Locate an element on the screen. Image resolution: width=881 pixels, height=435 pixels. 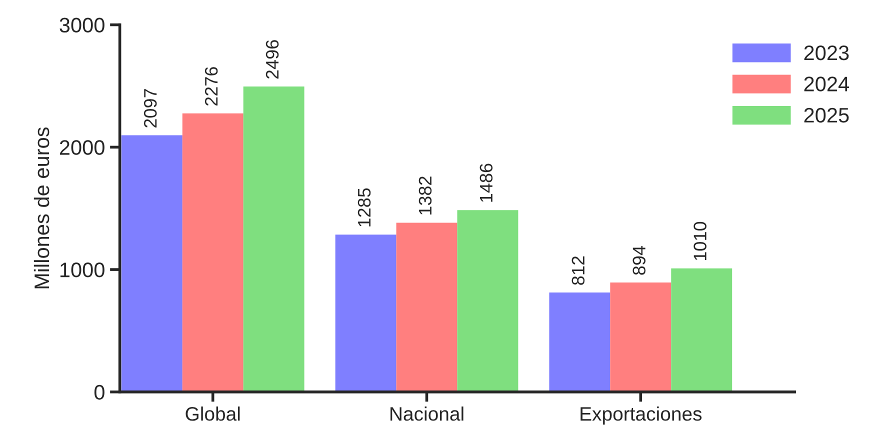
data-label: 2097 is located at coordinates (150, 108).